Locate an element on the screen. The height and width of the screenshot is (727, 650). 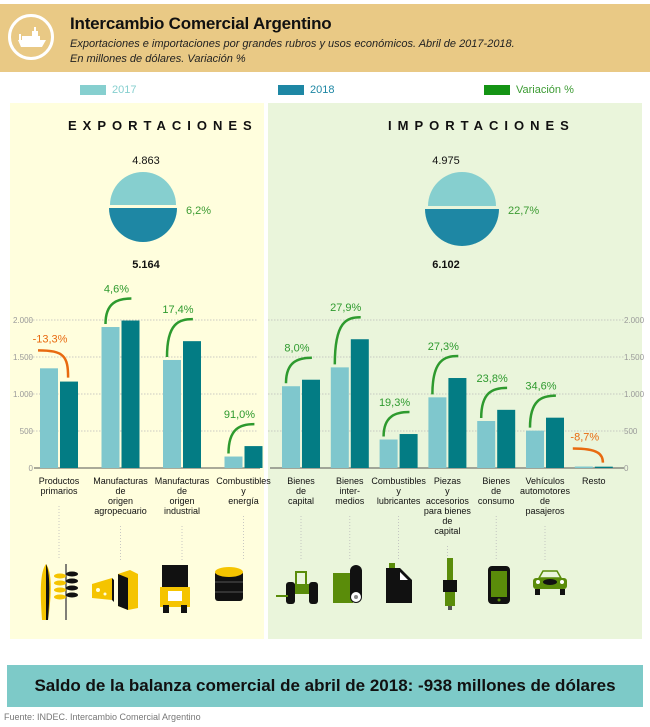
category-label-line: energía is located at coordinates (243, 501).